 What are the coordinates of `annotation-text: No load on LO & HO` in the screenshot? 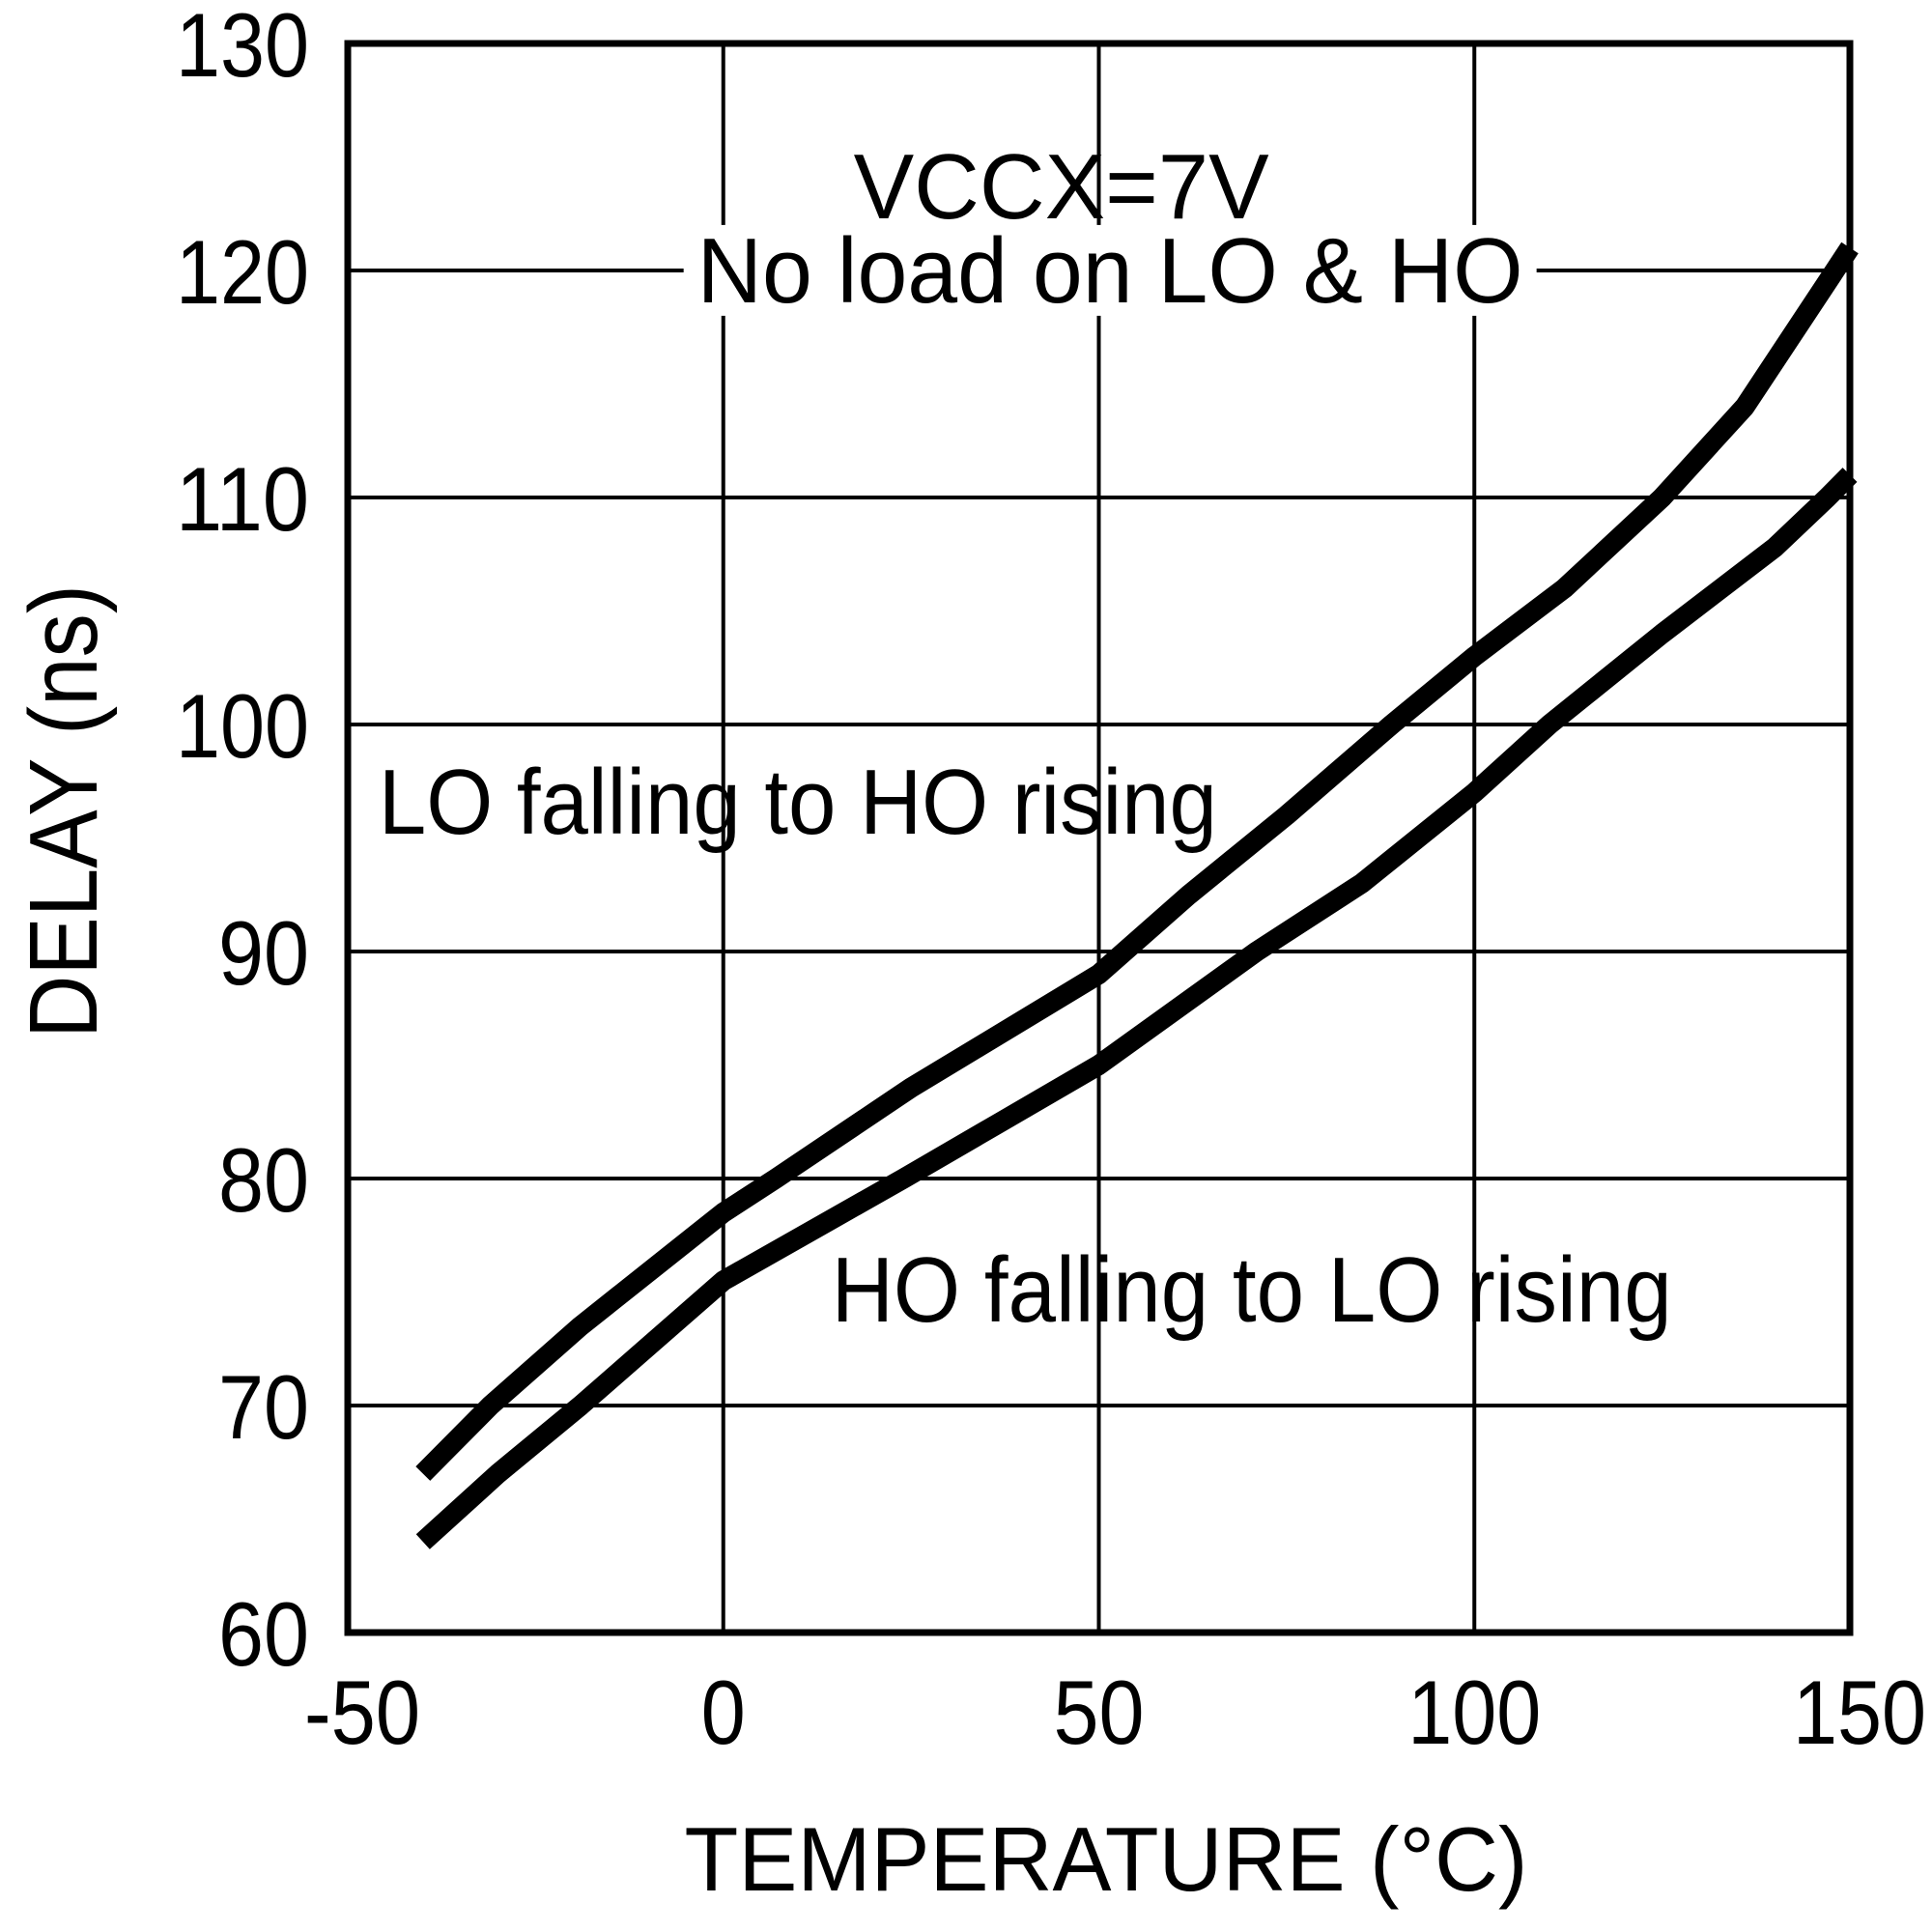 It's located at (1110, 271).